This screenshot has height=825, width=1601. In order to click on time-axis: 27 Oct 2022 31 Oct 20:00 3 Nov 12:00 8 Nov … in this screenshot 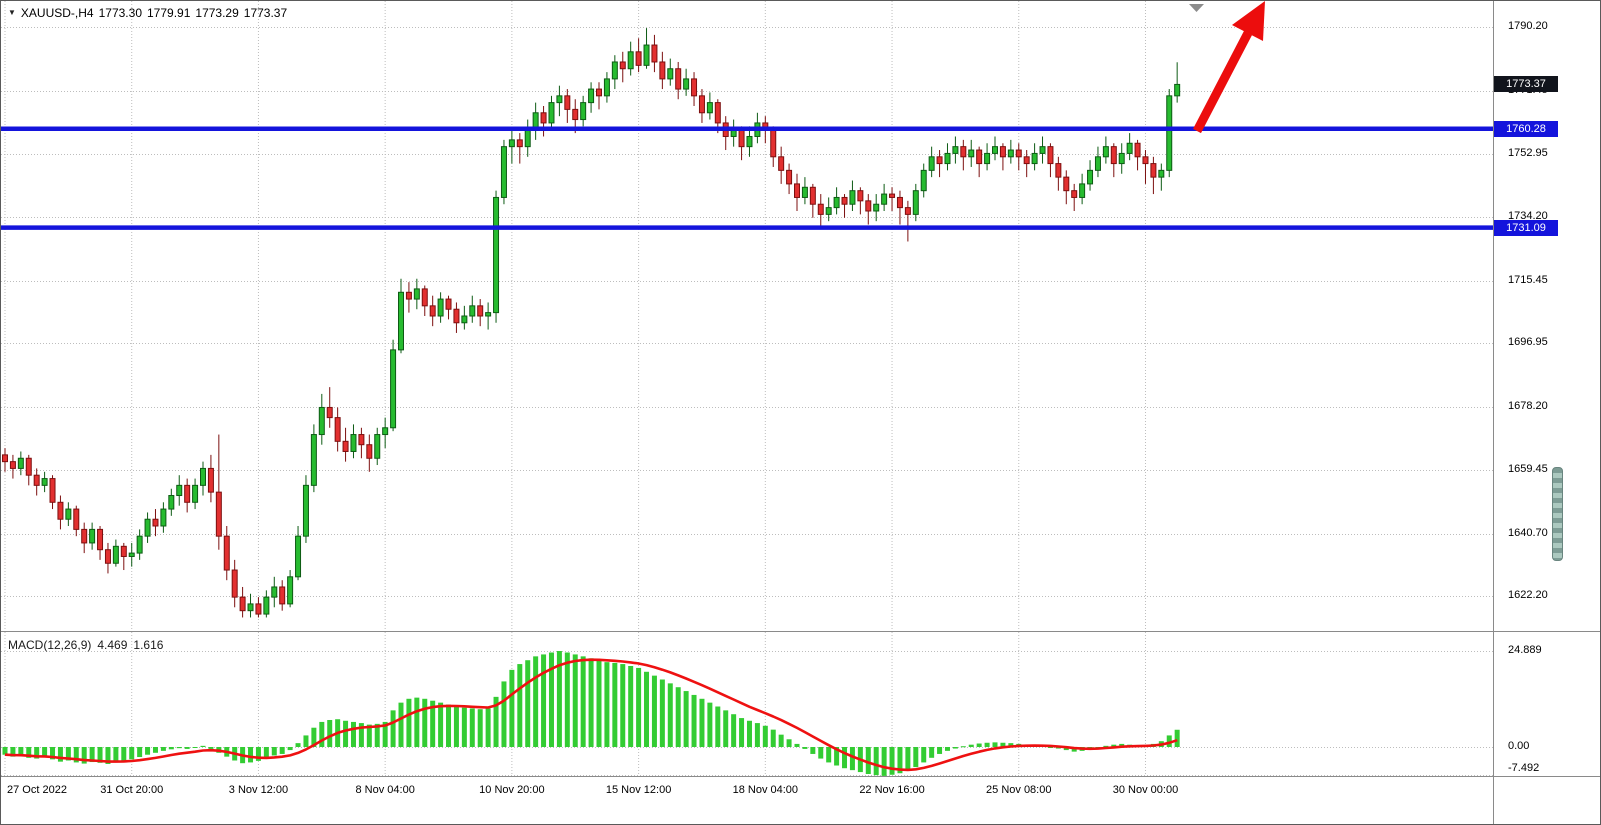, I will do `click(800, 800)`.